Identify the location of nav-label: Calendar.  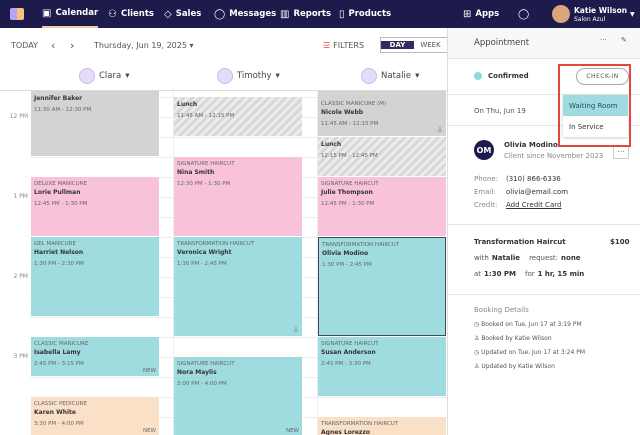
(77, 13).